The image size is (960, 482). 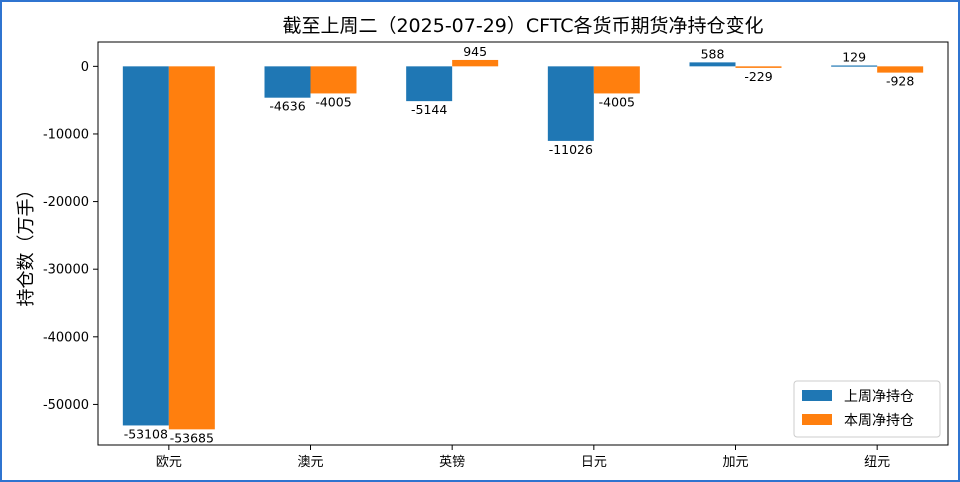 I want to click on data-label: -53108, so click(x=146, y=433).